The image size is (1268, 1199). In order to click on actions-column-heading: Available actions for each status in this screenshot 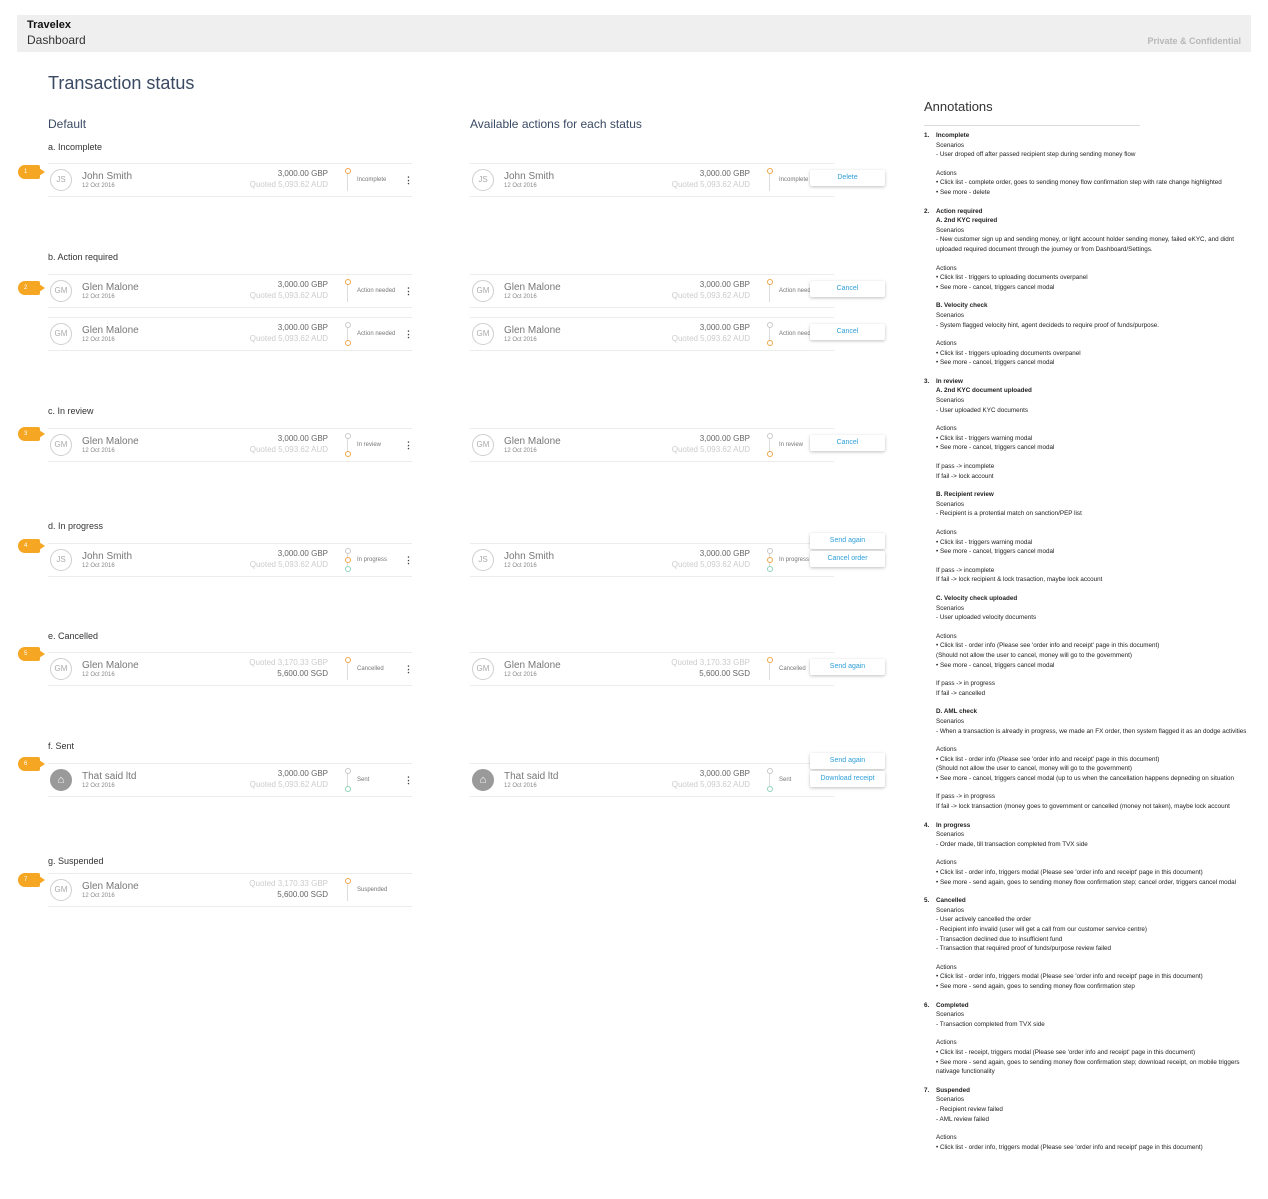, I will do `click(556, 124)`.